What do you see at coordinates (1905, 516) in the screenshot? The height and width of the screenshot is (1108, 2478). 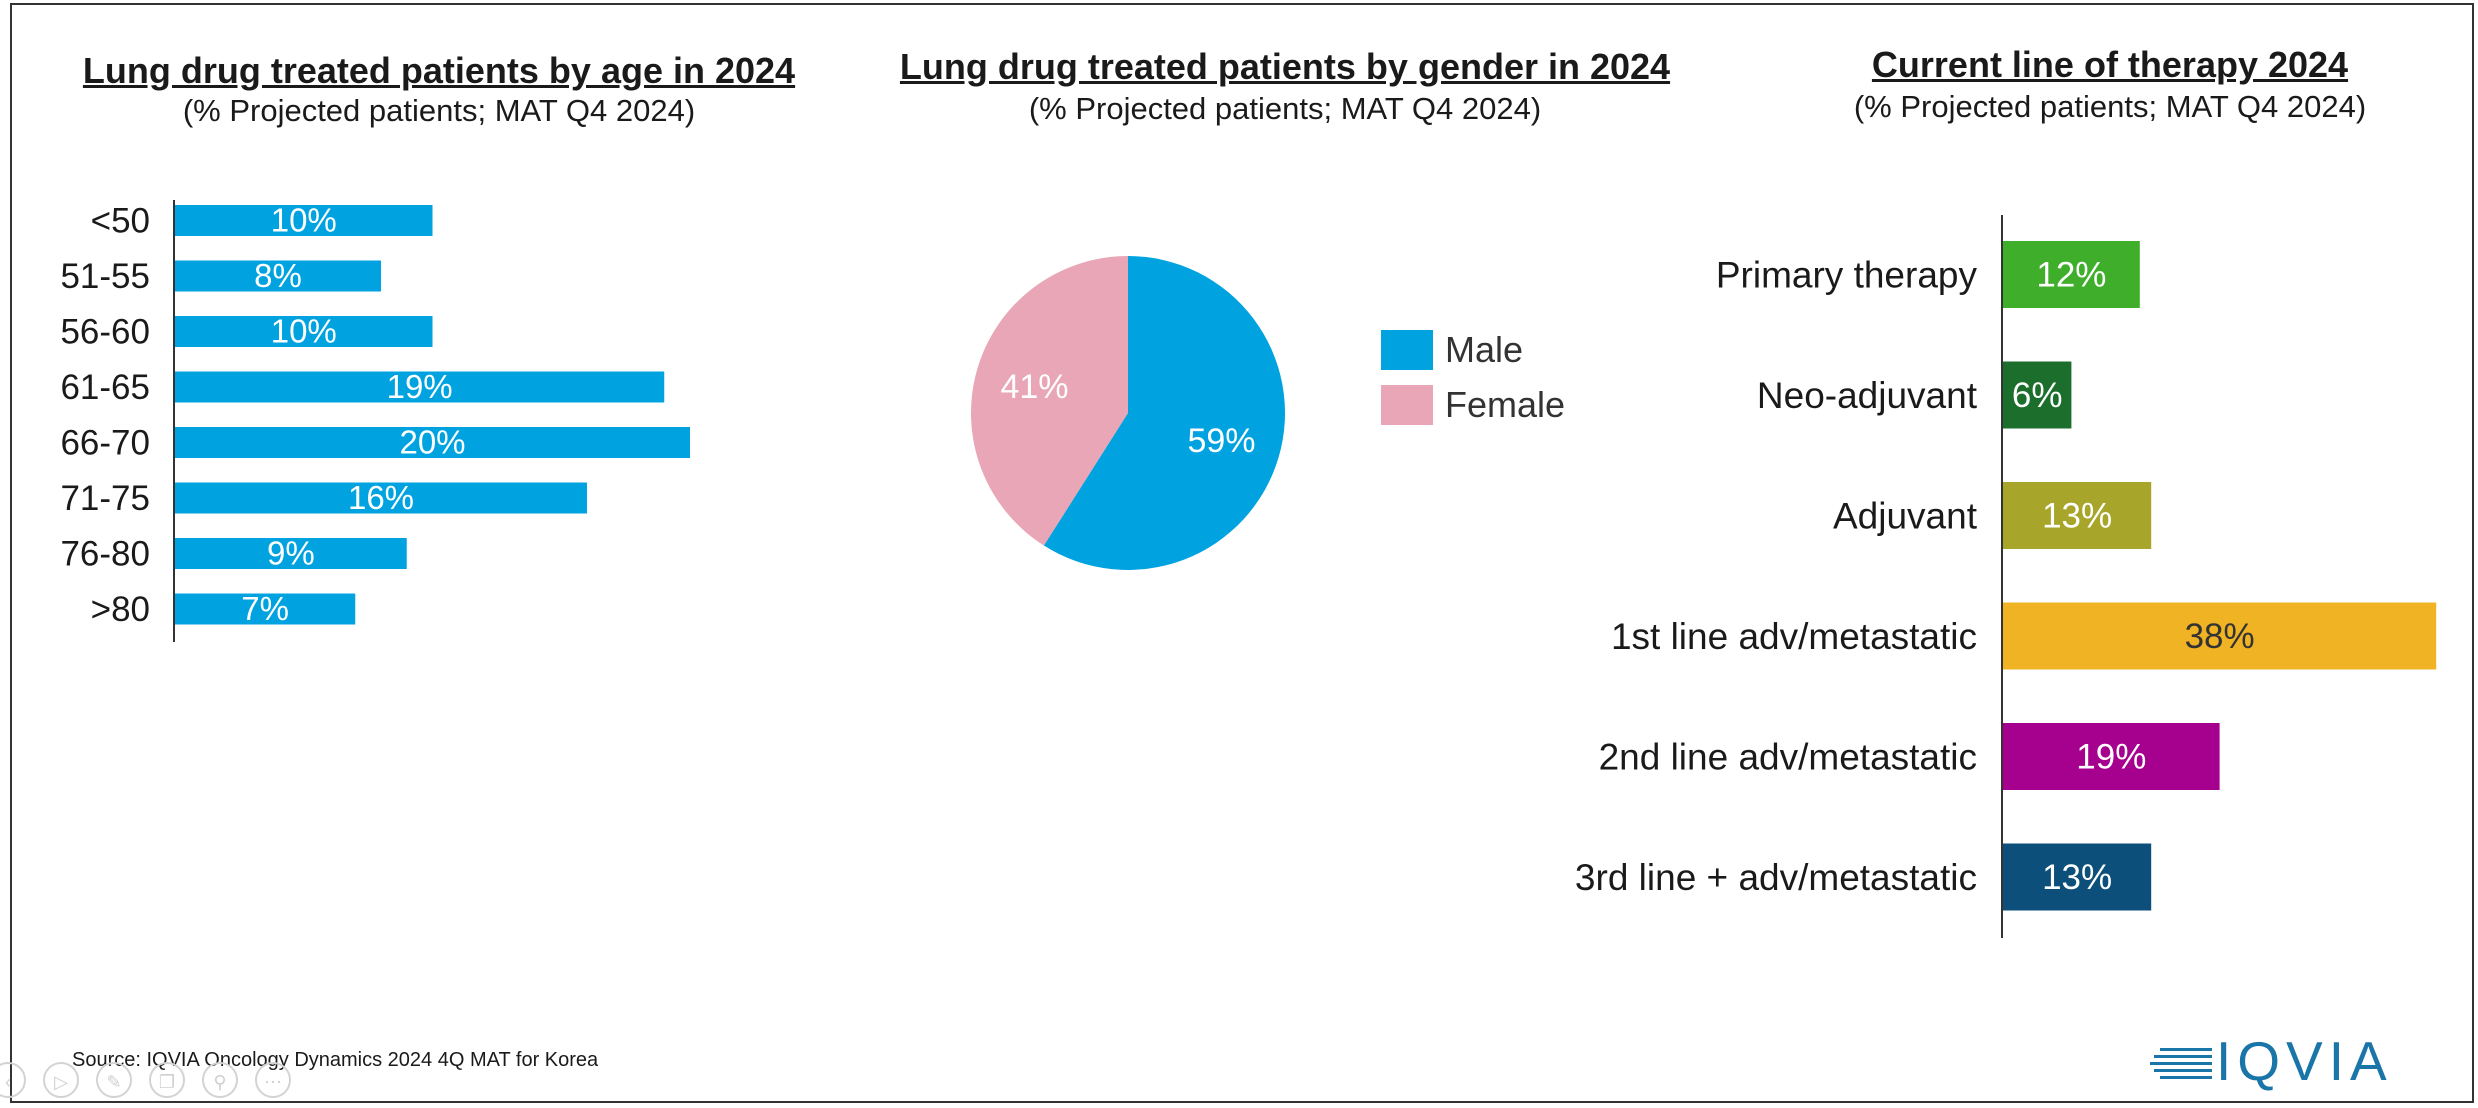 I see `therapy-category-label: Adjuvant` at bounding box center [1905, 516].